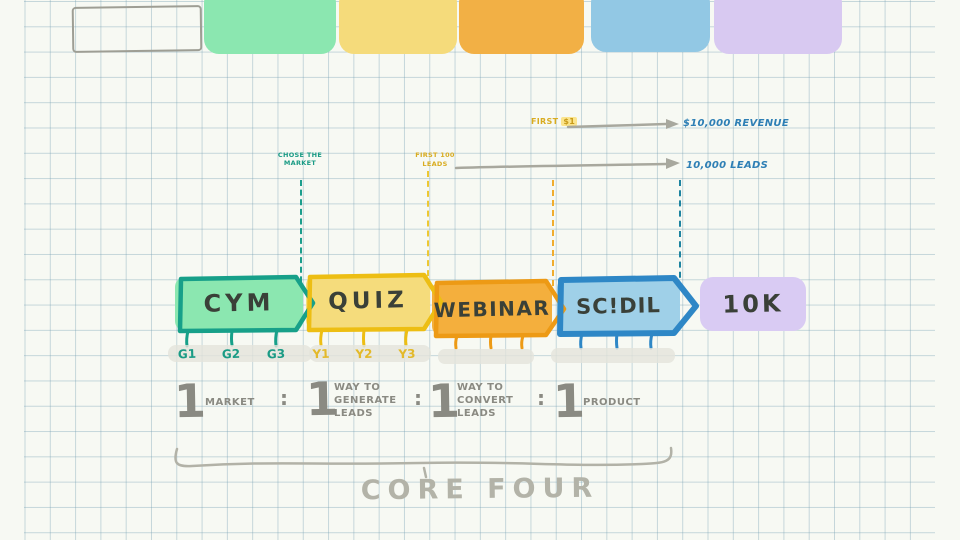 This screenshot has height=540, width=960. I want to click on leads-target-note: 10,000 LEADS, so click(727, 165).